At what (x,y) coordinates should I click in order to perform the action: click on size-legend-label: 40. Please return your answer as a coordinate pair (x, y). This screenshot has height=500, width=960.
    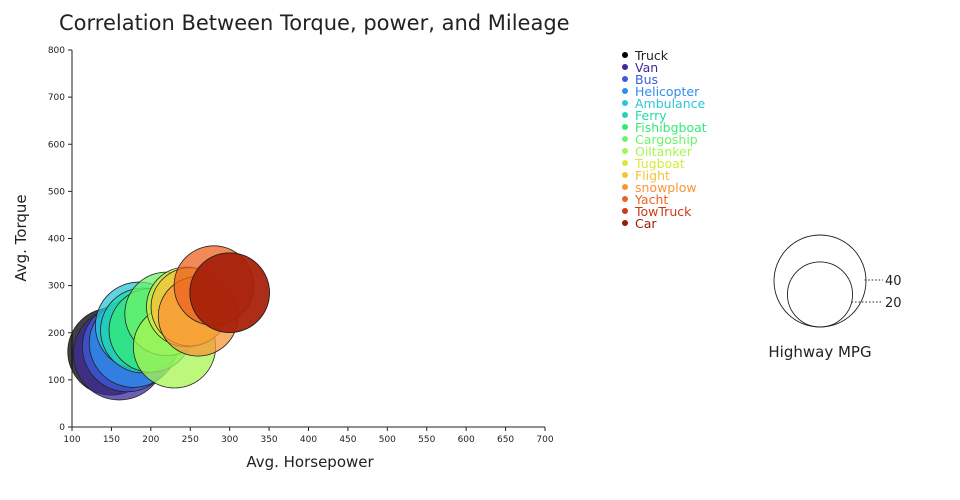
    Looking at the image, I should click on (893, 281).